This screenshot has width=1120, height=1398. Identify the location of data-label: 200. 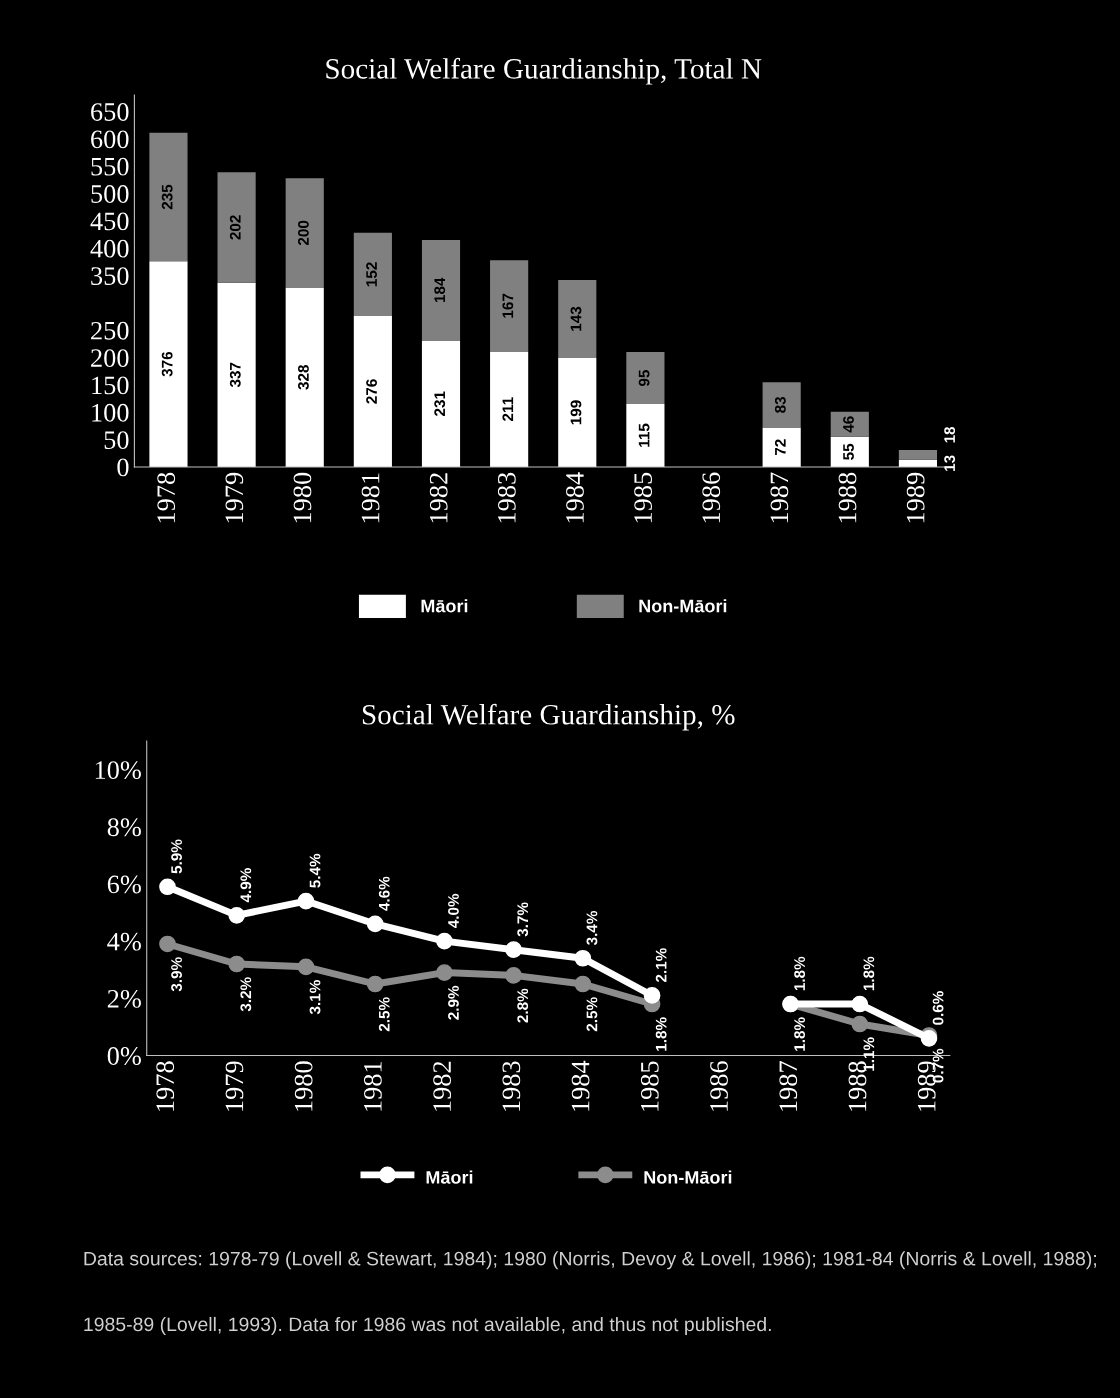
(303, 233).